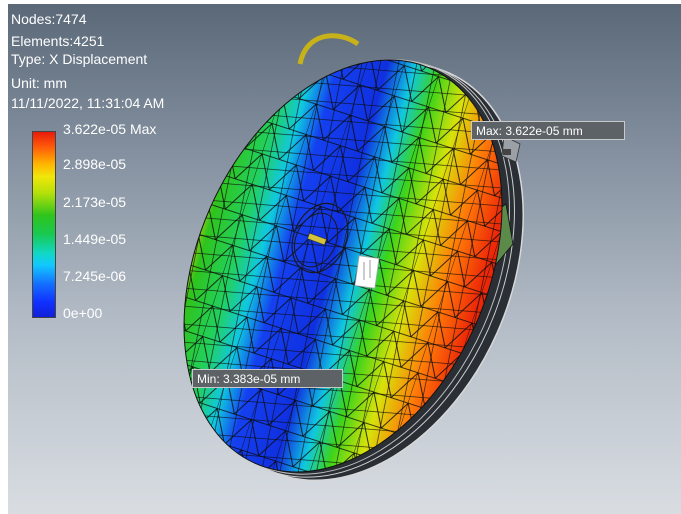  I want to click on legend-label-max: 3.622e-05 Max, so click(110, 129).